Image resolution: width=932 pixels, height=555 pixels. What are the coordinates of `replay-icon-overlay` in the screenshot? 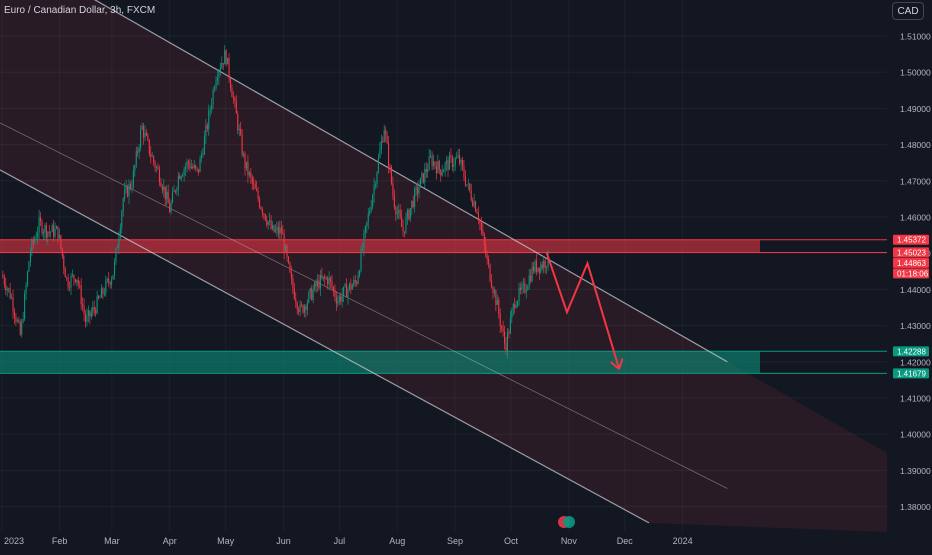 It's located at (569, 522).